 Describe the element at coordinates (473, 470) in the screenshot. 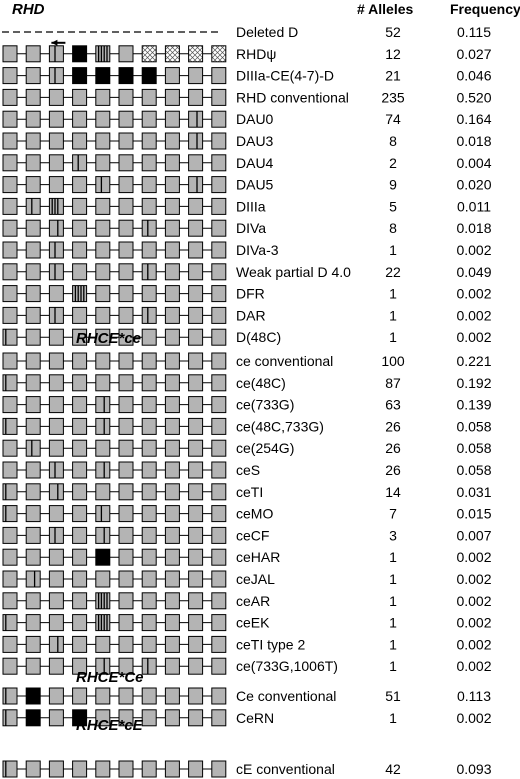

I see `allele-frequency: 0.058` at that location.